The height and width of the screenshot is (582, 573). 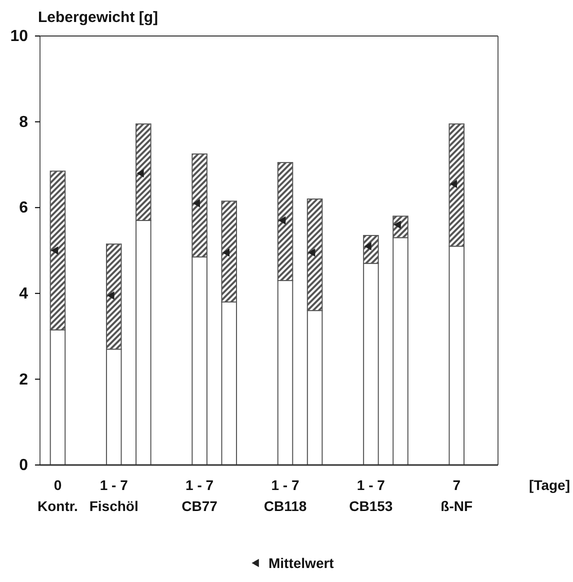 What do you see at coordinates (200, 495) in the screenshot?
I see `x-tick-label: 1 - 7 CB77` at bounding box center [200, 495].